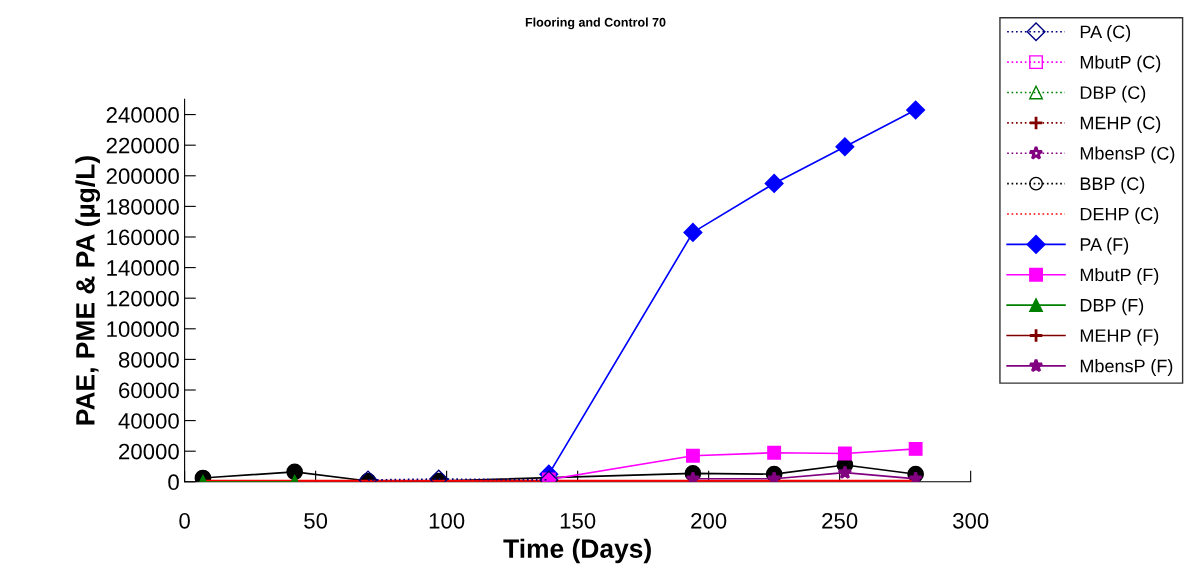  Describe the element at coordinates (143, 206) in the screenshot. I see `y-tick-label: 180000` at that location.